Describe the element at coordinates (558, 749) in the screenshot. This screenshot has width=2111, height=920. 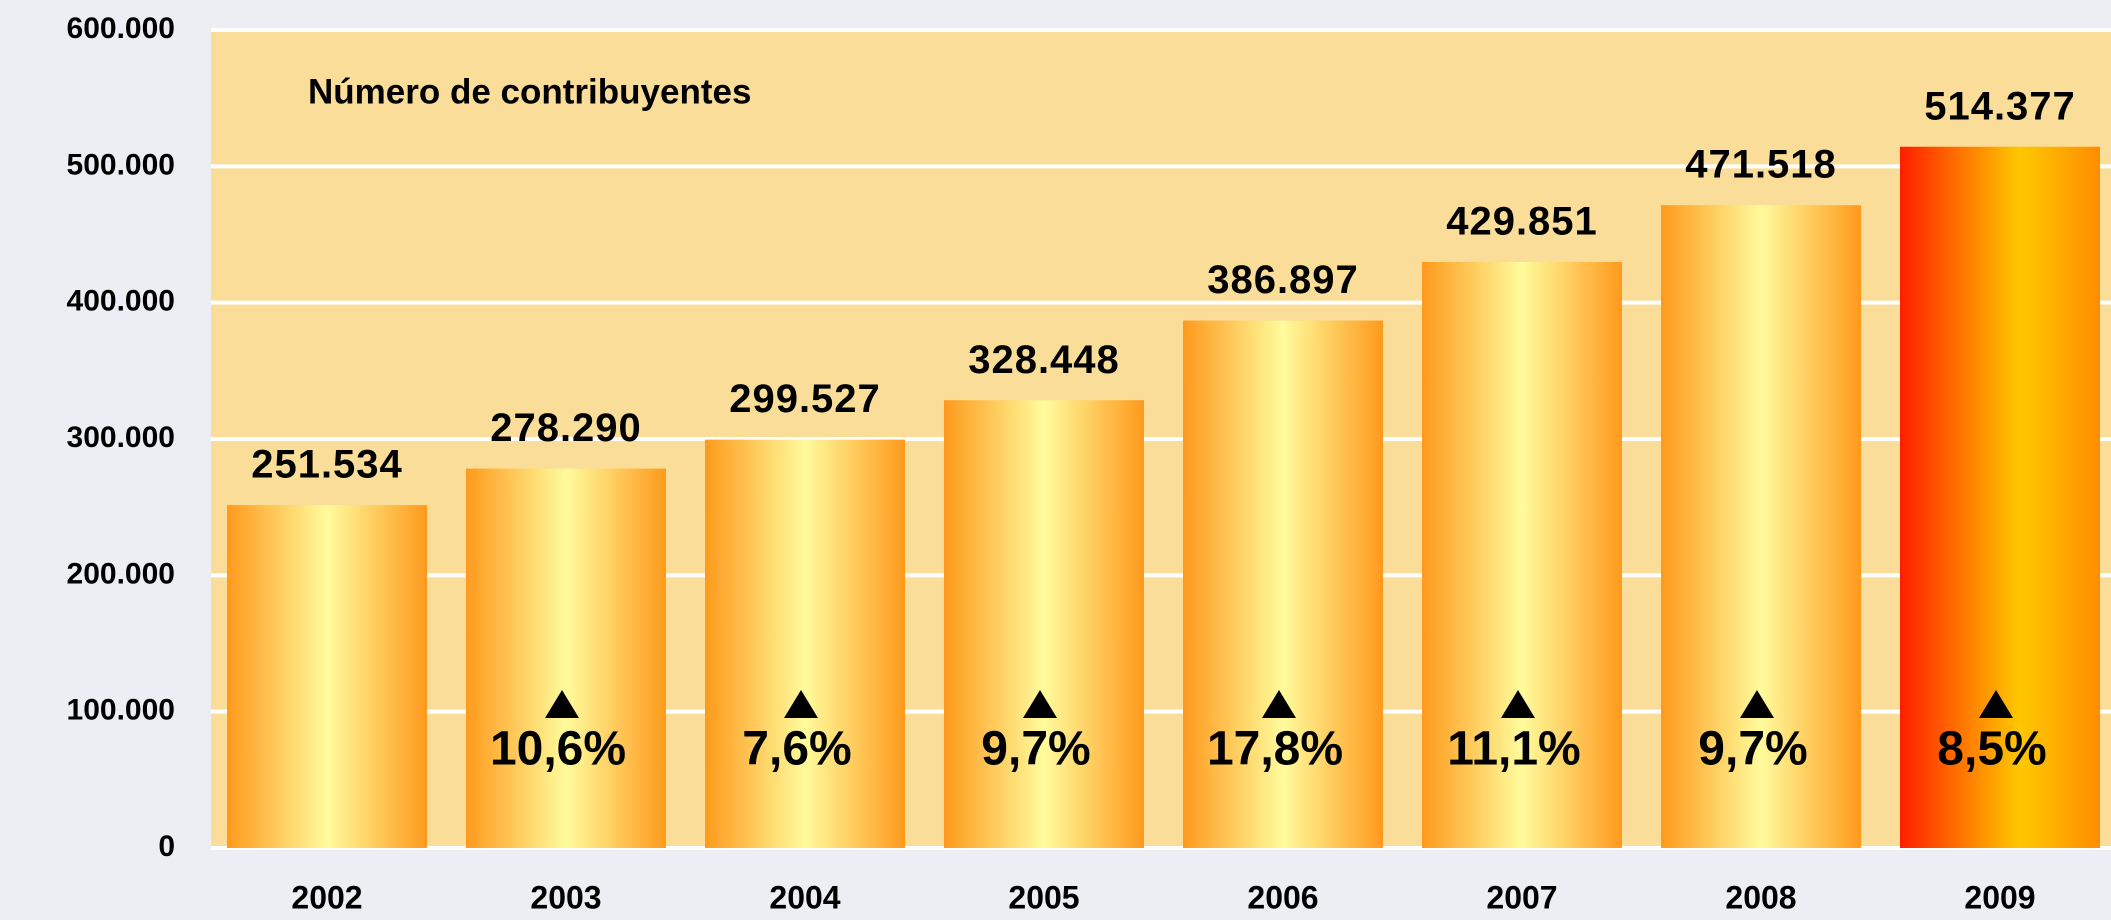
I see `growth-label: 10,6%` at that location.